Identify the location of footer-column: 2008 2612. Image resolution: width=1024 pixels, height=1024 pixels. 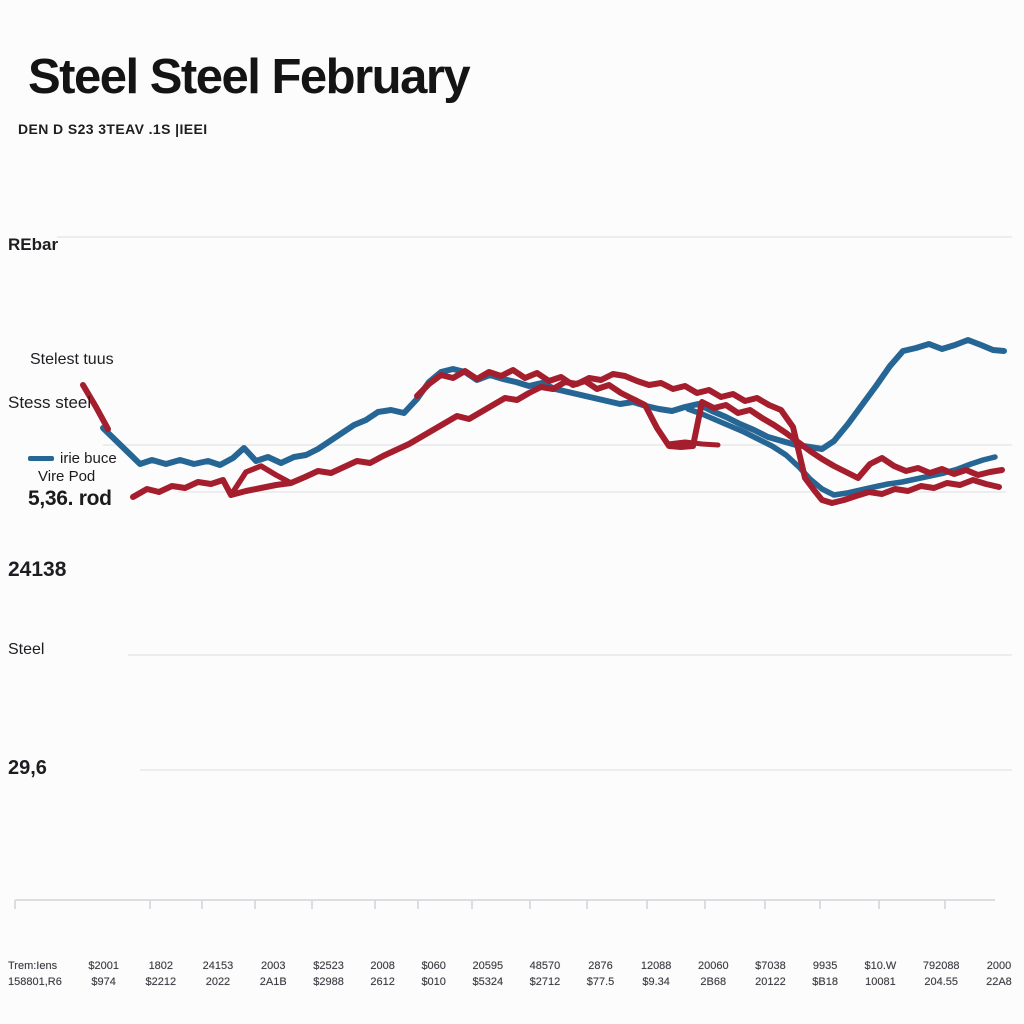
(382, 974).